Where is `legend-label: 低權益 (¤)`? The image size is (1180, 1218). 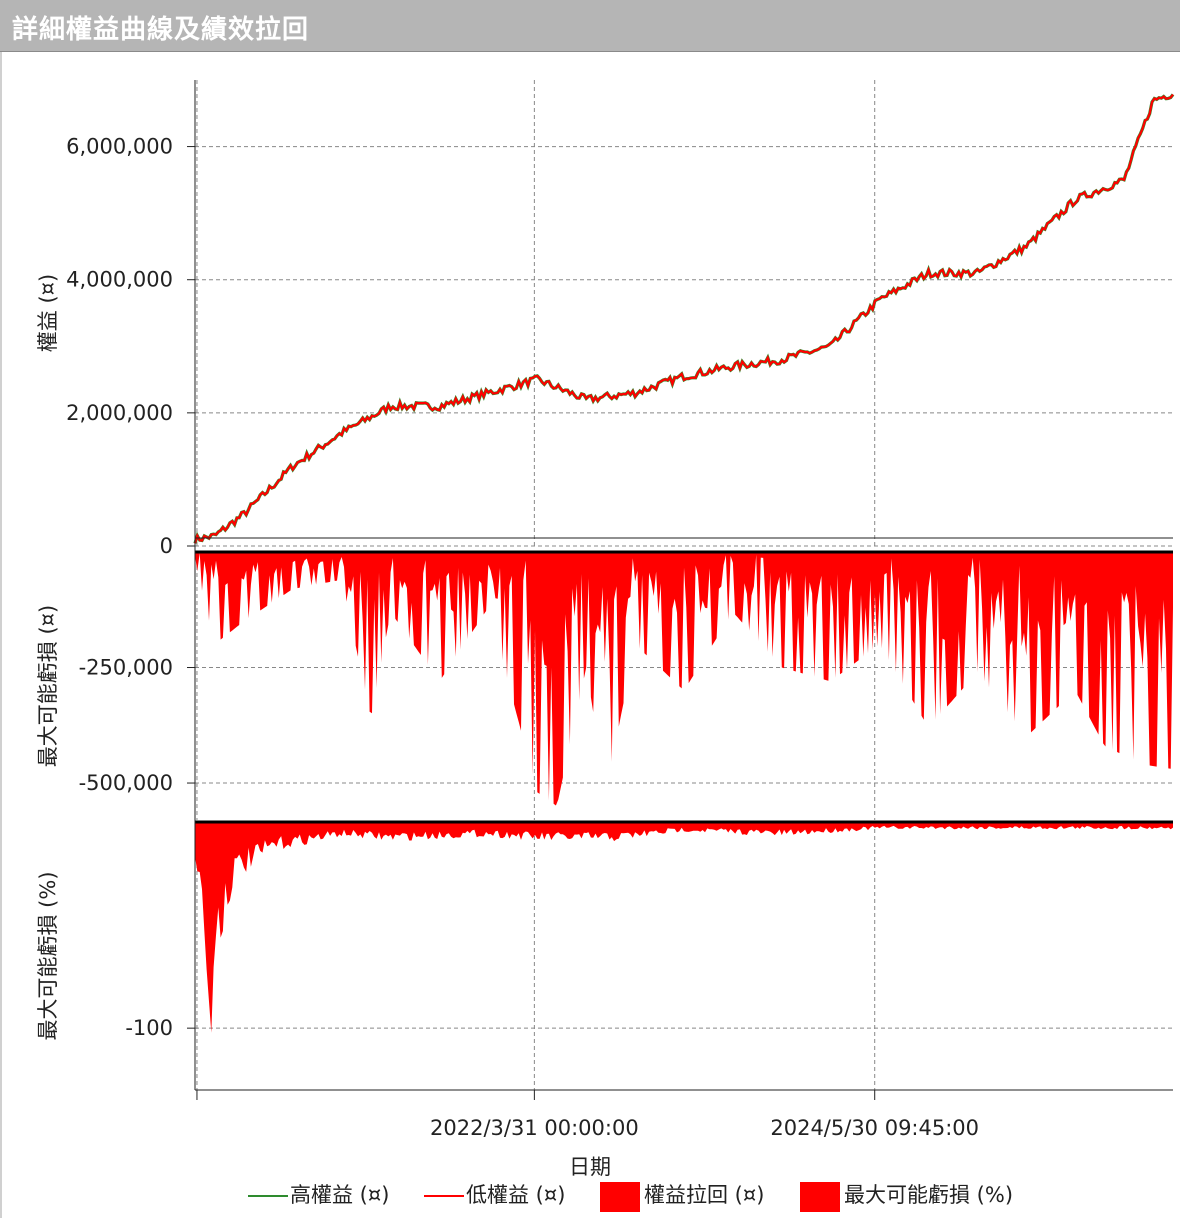 legend-label: 低權益 (¤) is located at coordinates (515, 1195).